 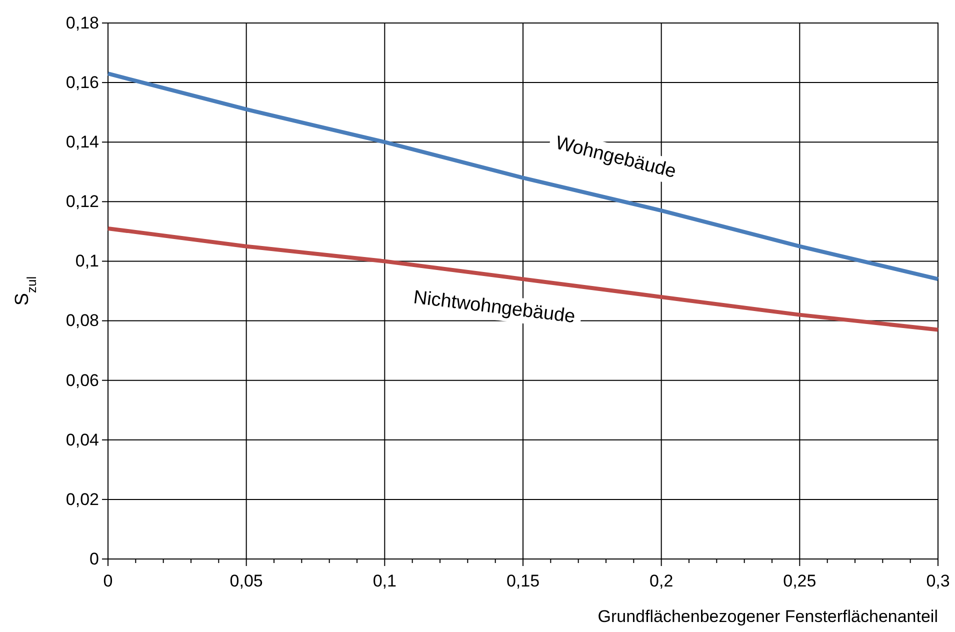 I want to click on y-tick-label: 0, so click(x=94, y=558).